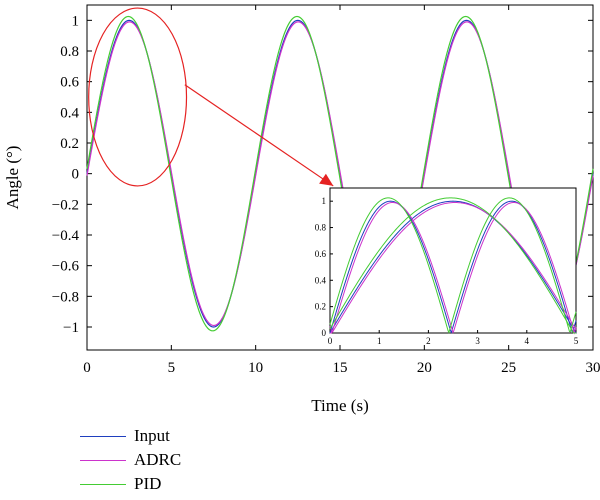 Image resolution: width=600 pixels, height=500 pixels. I want to click on y-tick-label: 0.6, so click(69, 83).